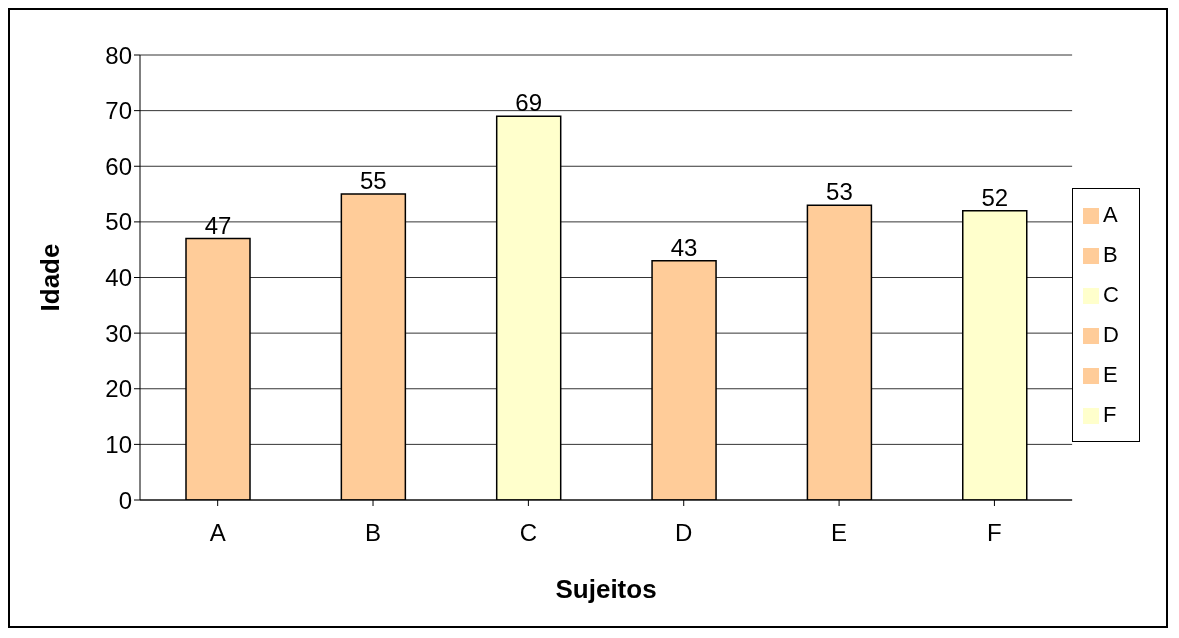 The image size is (1179, 638). What do you see at coordinates (1110, 414) in the screenshot?
I see `legend-label: F` at bounding box center [1110, 414].